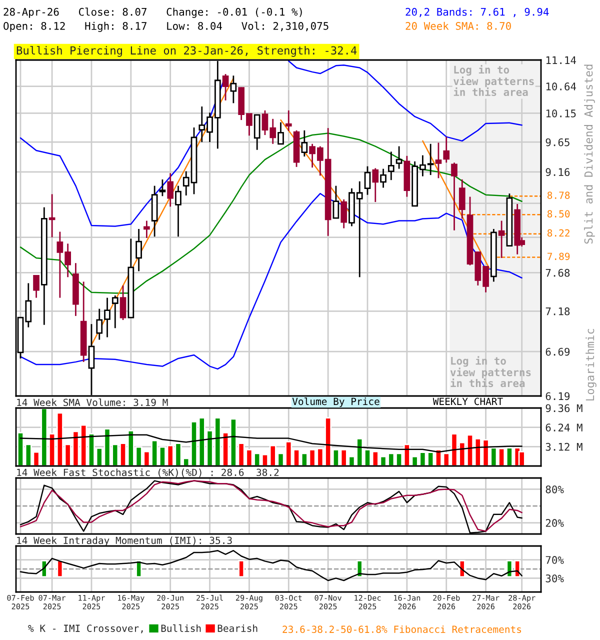 This screenshot has height=640, width=600. Describe the element at coordinates (564, 408) in the screenshot. I see `y-tick-label: 9.36 M` at that location.